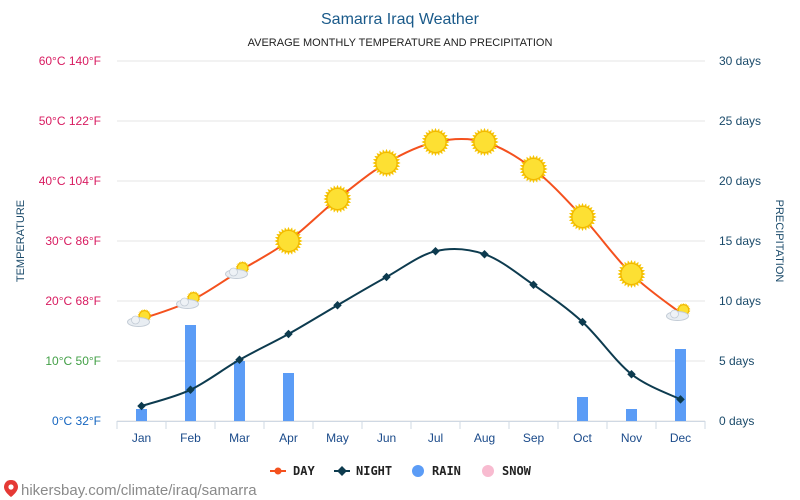 The height and width of the screenshot is (500, 800). I want to click on temperature-axis-label: TEMPERATURE, so click(21, 241).